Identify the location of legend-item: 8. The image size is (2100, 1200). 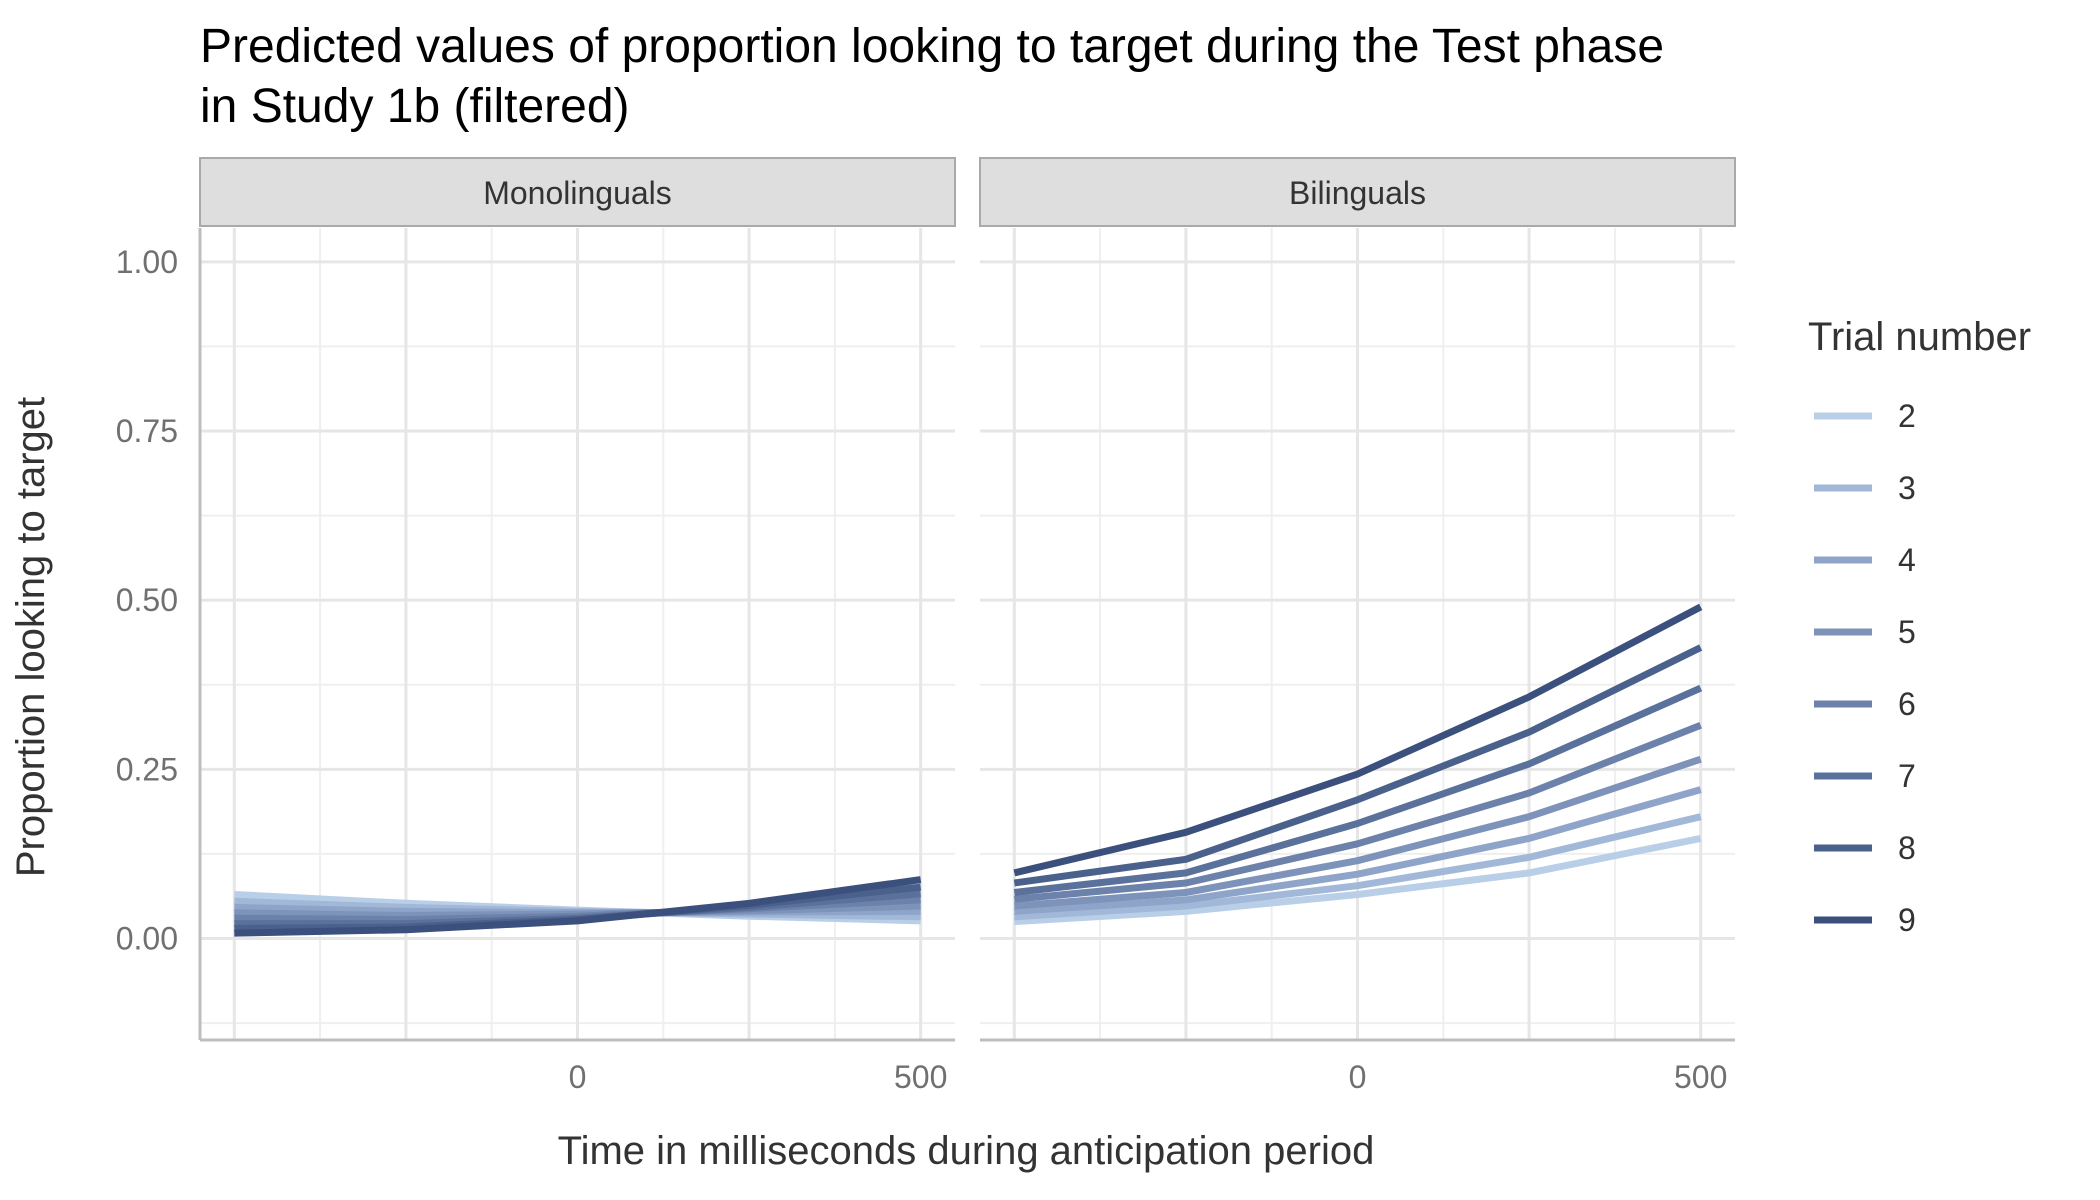
(1865, 848).